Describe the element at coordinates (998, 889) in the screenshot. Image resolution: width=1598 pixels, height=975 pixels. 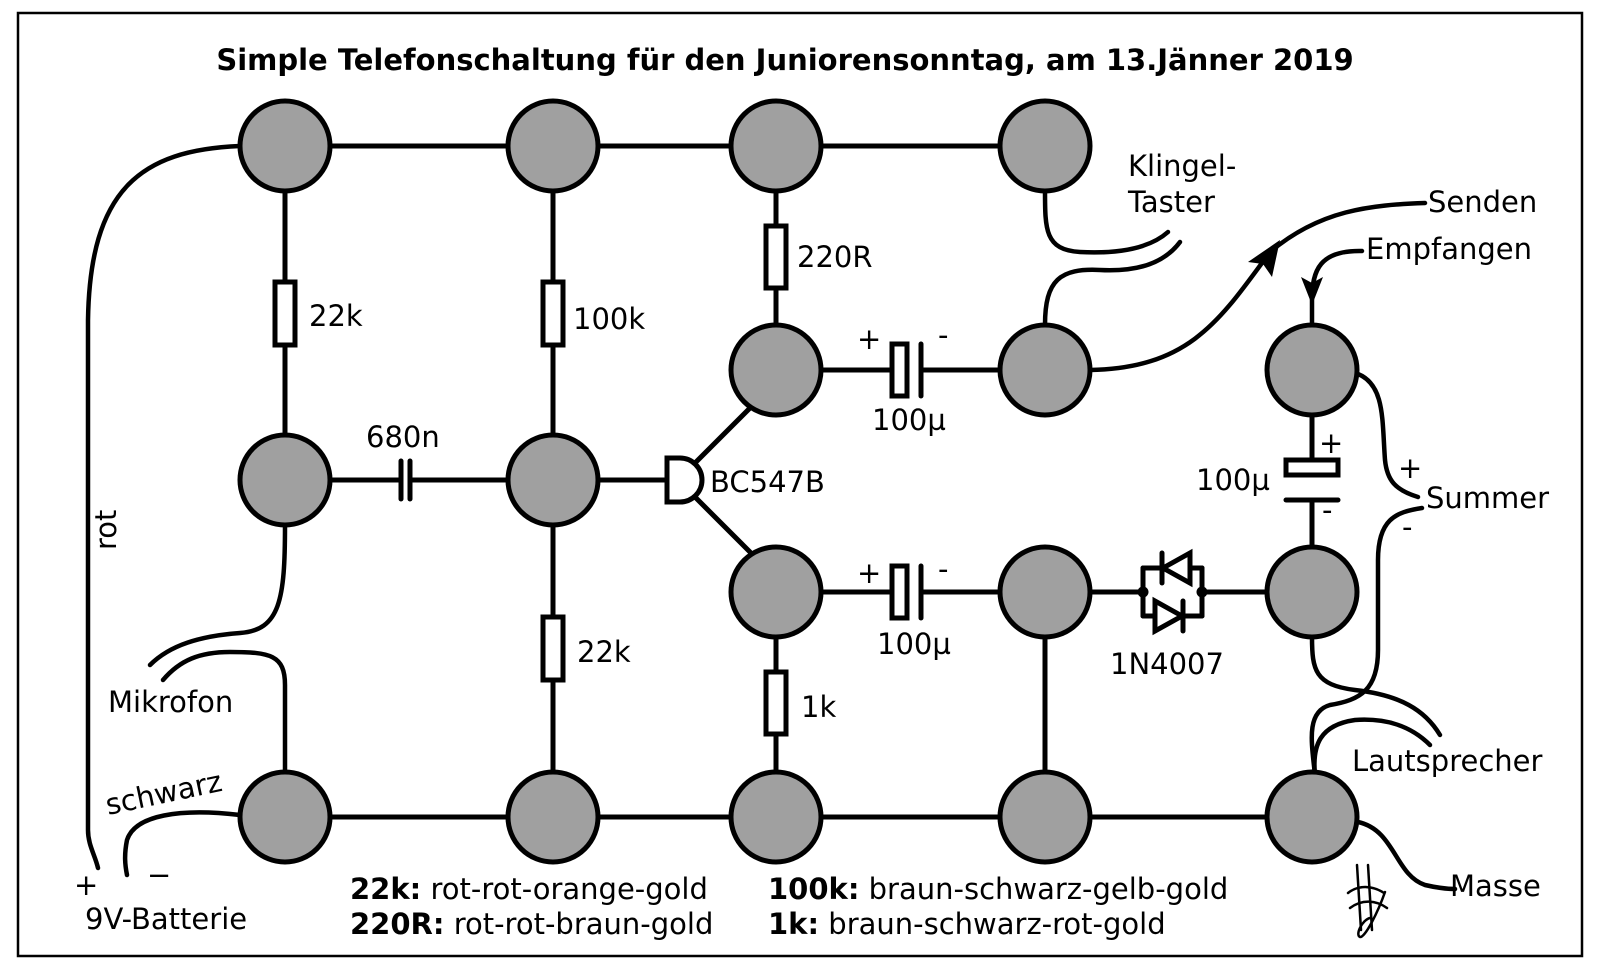
I see `legend-row-3: 100k: braun-schwarz-gelb-gold` at that location.